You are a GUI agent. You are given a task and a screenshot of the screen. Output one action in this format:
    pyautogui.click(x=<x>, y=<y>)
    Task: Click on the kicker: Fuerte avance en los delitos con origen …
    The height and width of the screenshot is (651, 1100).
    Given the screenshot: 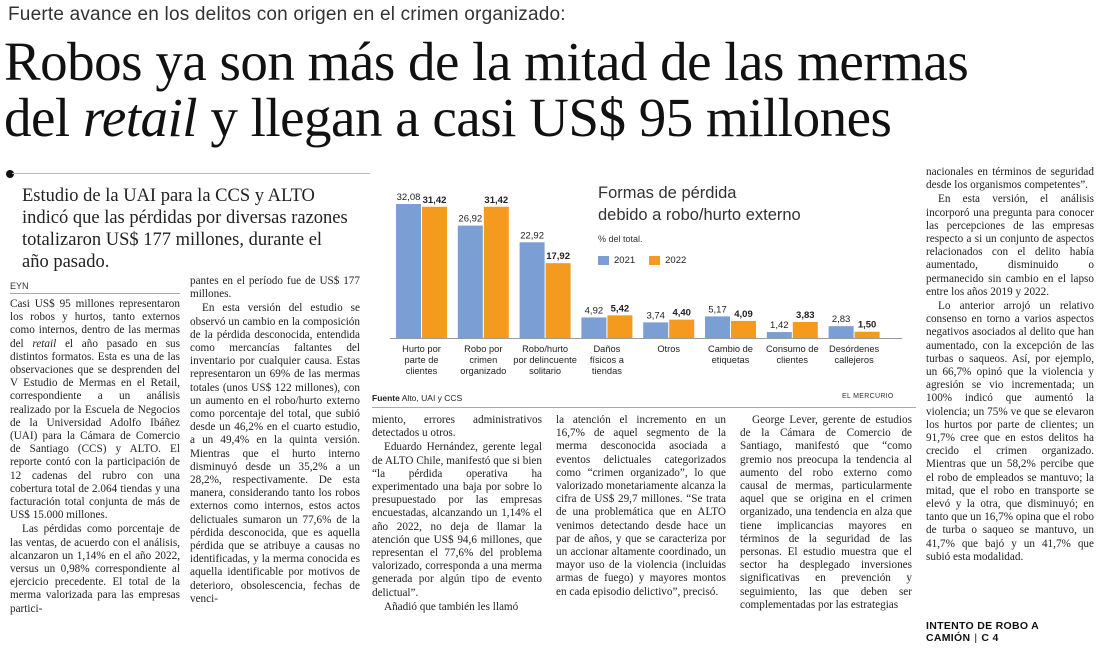 What is the action you would take?
    pyautogui.click(x=287, y=14)
    